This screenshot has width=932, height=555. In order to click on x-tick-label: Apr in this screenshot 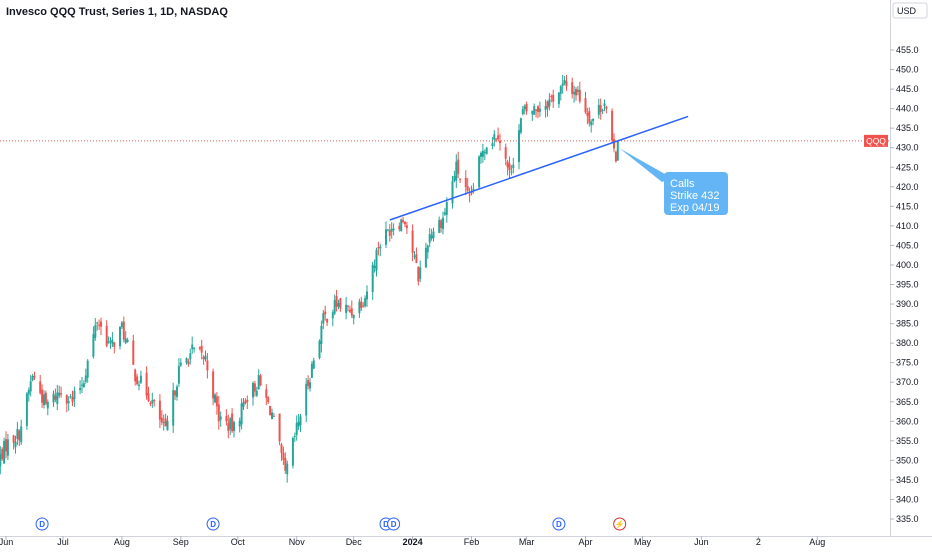, I will do `click(585, 542)`.